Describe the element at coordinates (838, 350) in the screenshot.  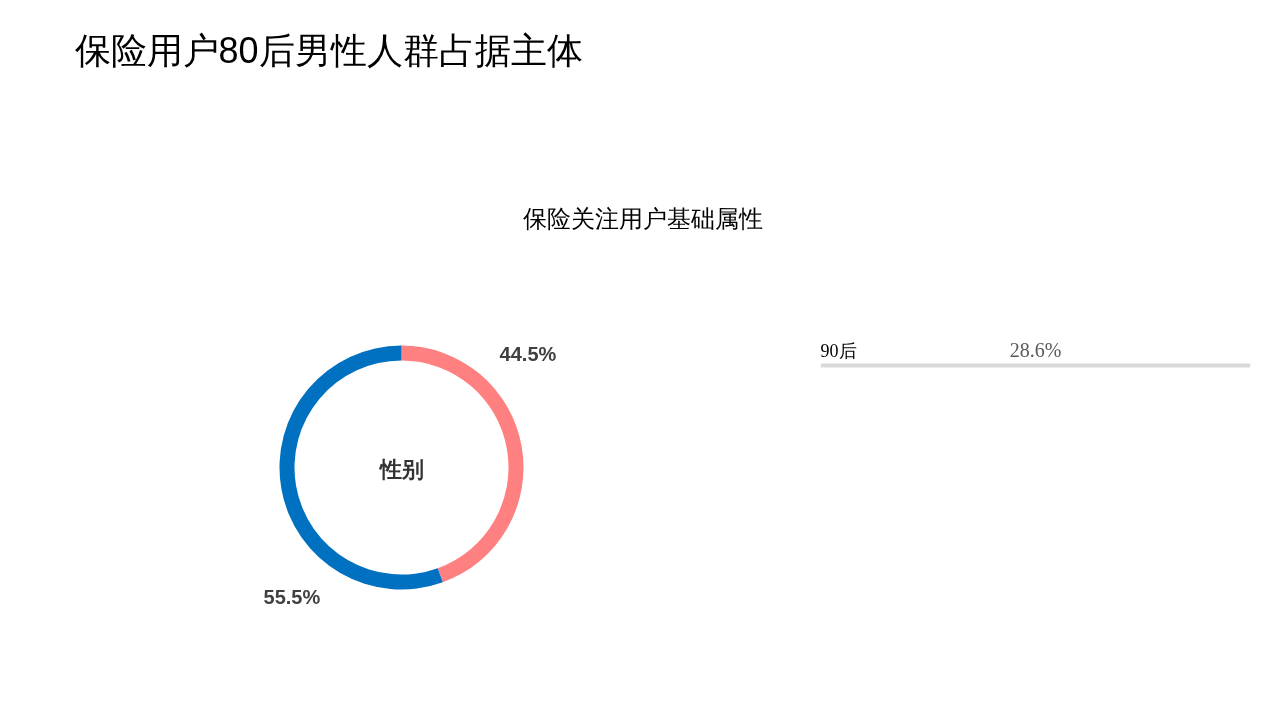
I see `y-tick-label: 90后` at that location.